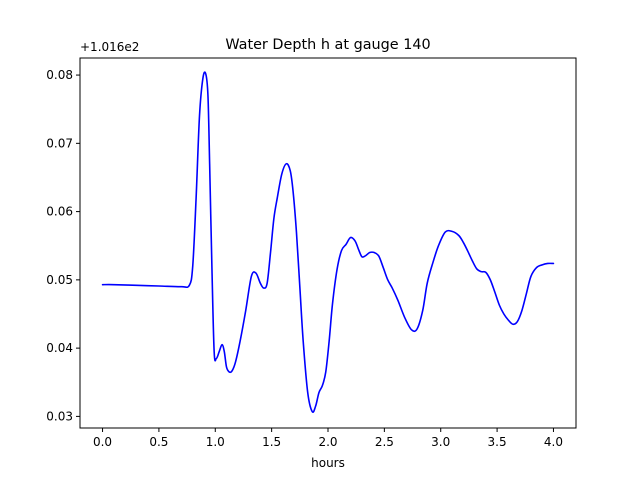  Describe the element at coordinates (327, 45) in the screenshot. I see `chart-title: Water Depth h at gauge 140` at that location.